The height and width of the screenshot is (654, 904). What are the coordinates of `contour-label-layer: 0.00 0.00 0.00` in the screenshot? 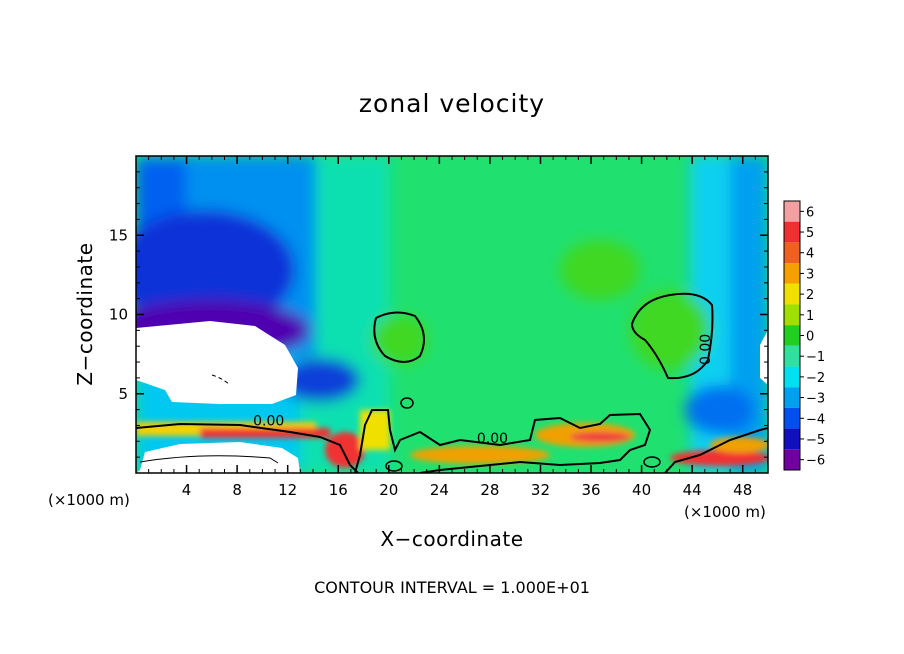 It's located at (483, 390).